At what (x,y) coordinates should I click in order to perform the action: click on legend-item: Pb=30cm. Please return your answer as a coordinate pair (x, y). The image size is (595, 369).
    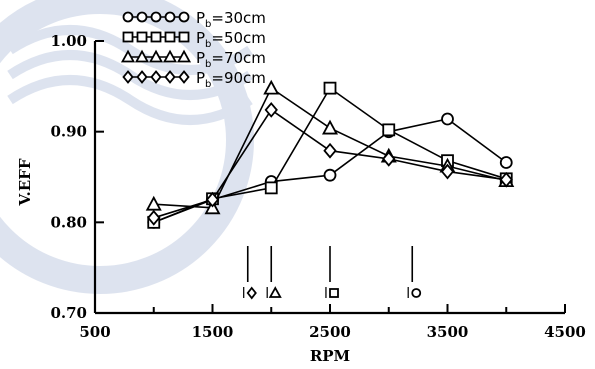
    Looking at the image, I should click on (194, 19).